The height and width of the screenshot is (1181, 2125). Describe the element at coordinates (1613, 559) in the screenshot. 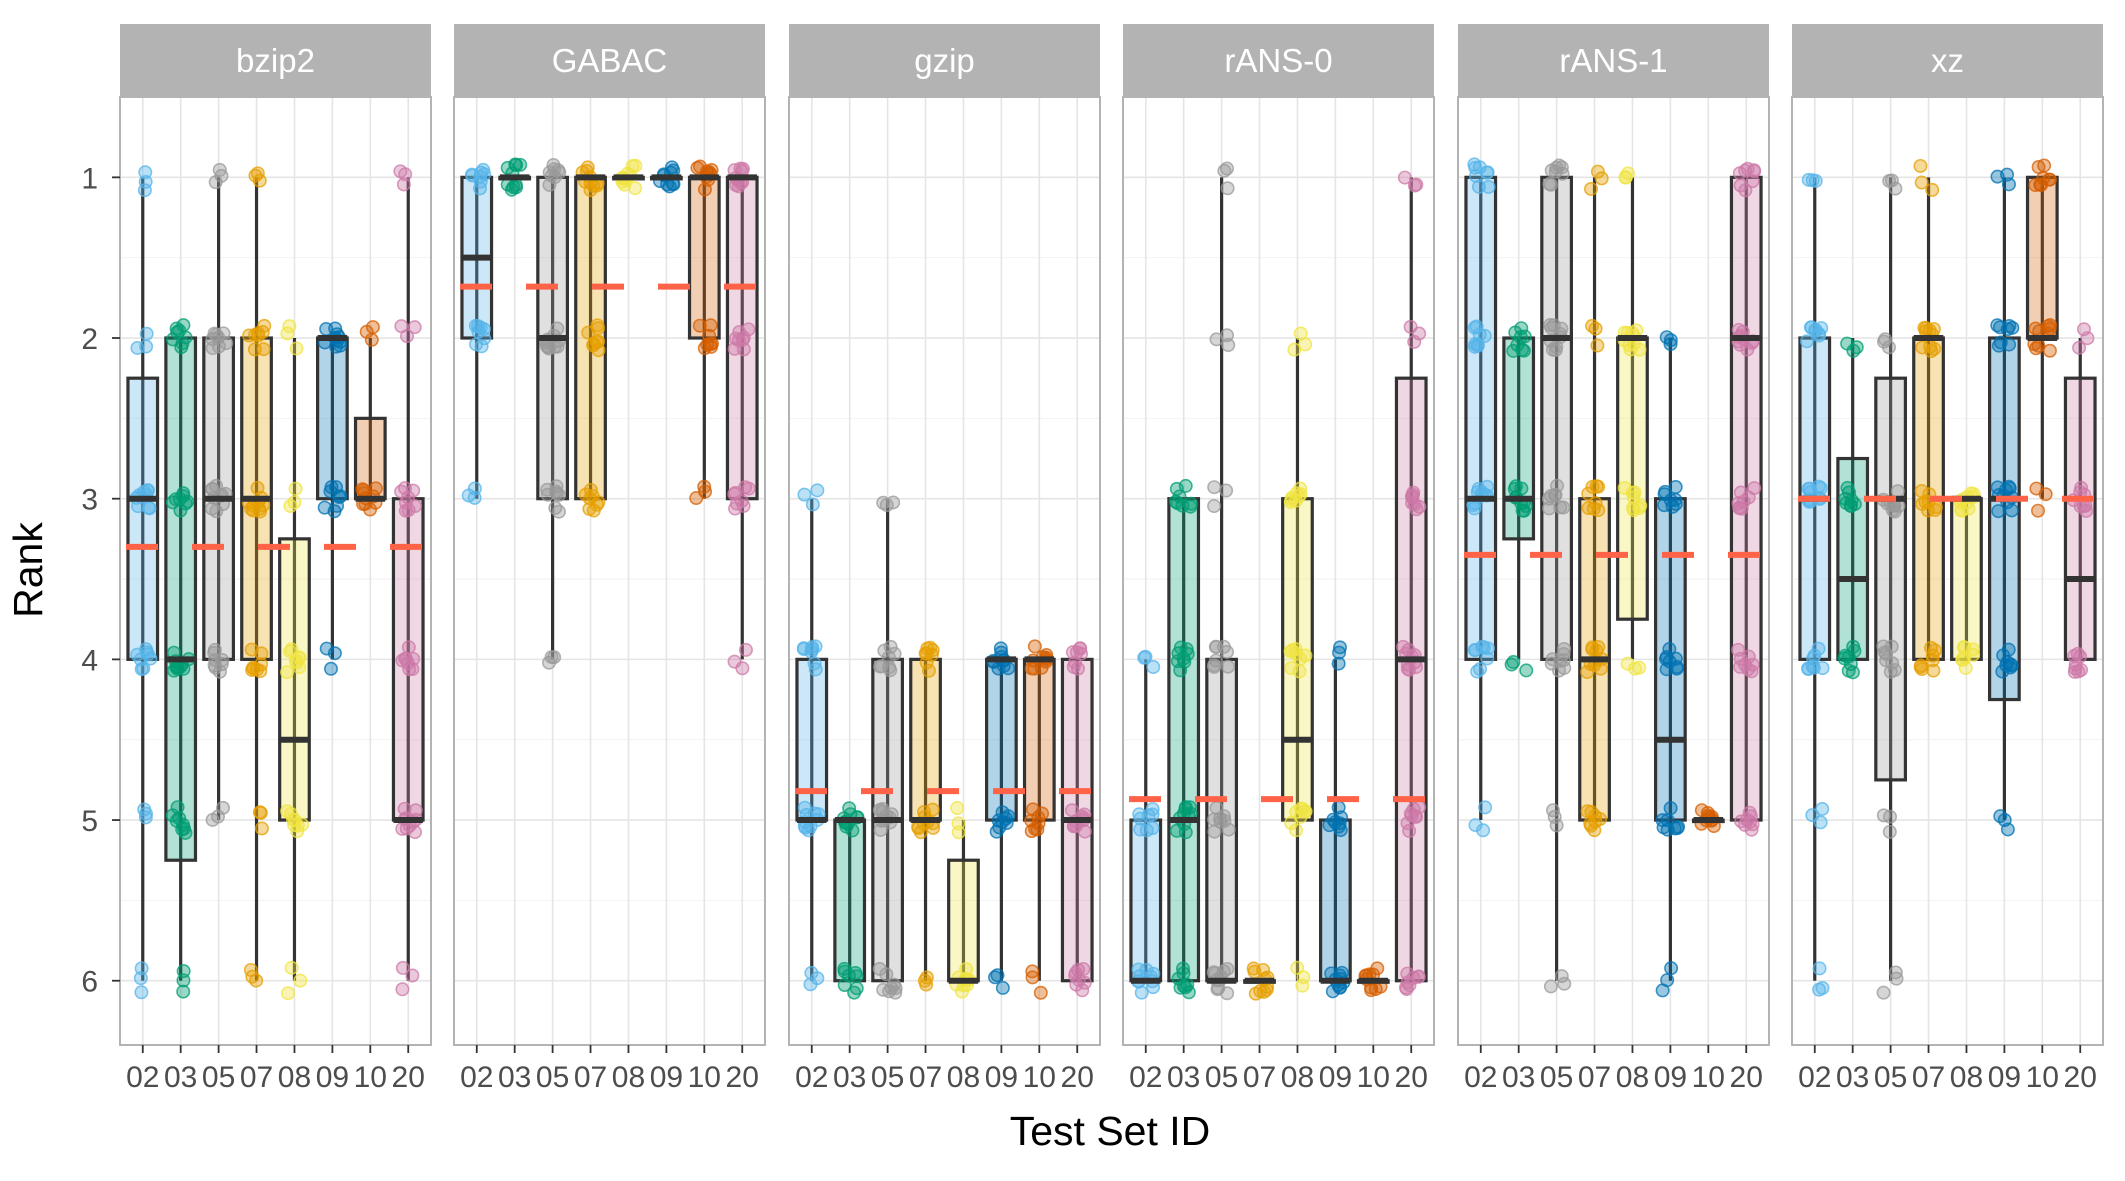

I see `panel-rans-1: rANS-1 02 03 05 07 08 09 10 20` at that location.